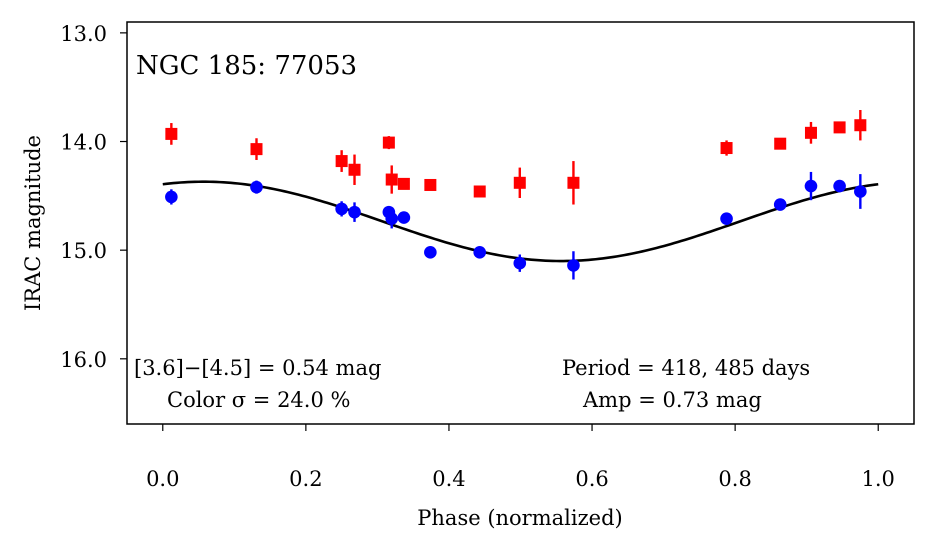 Image resolution: width=936 pixels, height=552 pixels. Describe the element at coordinates (33, 223) in the screenshot. I see `y-axis-label: IRAC magnitude` at that location.